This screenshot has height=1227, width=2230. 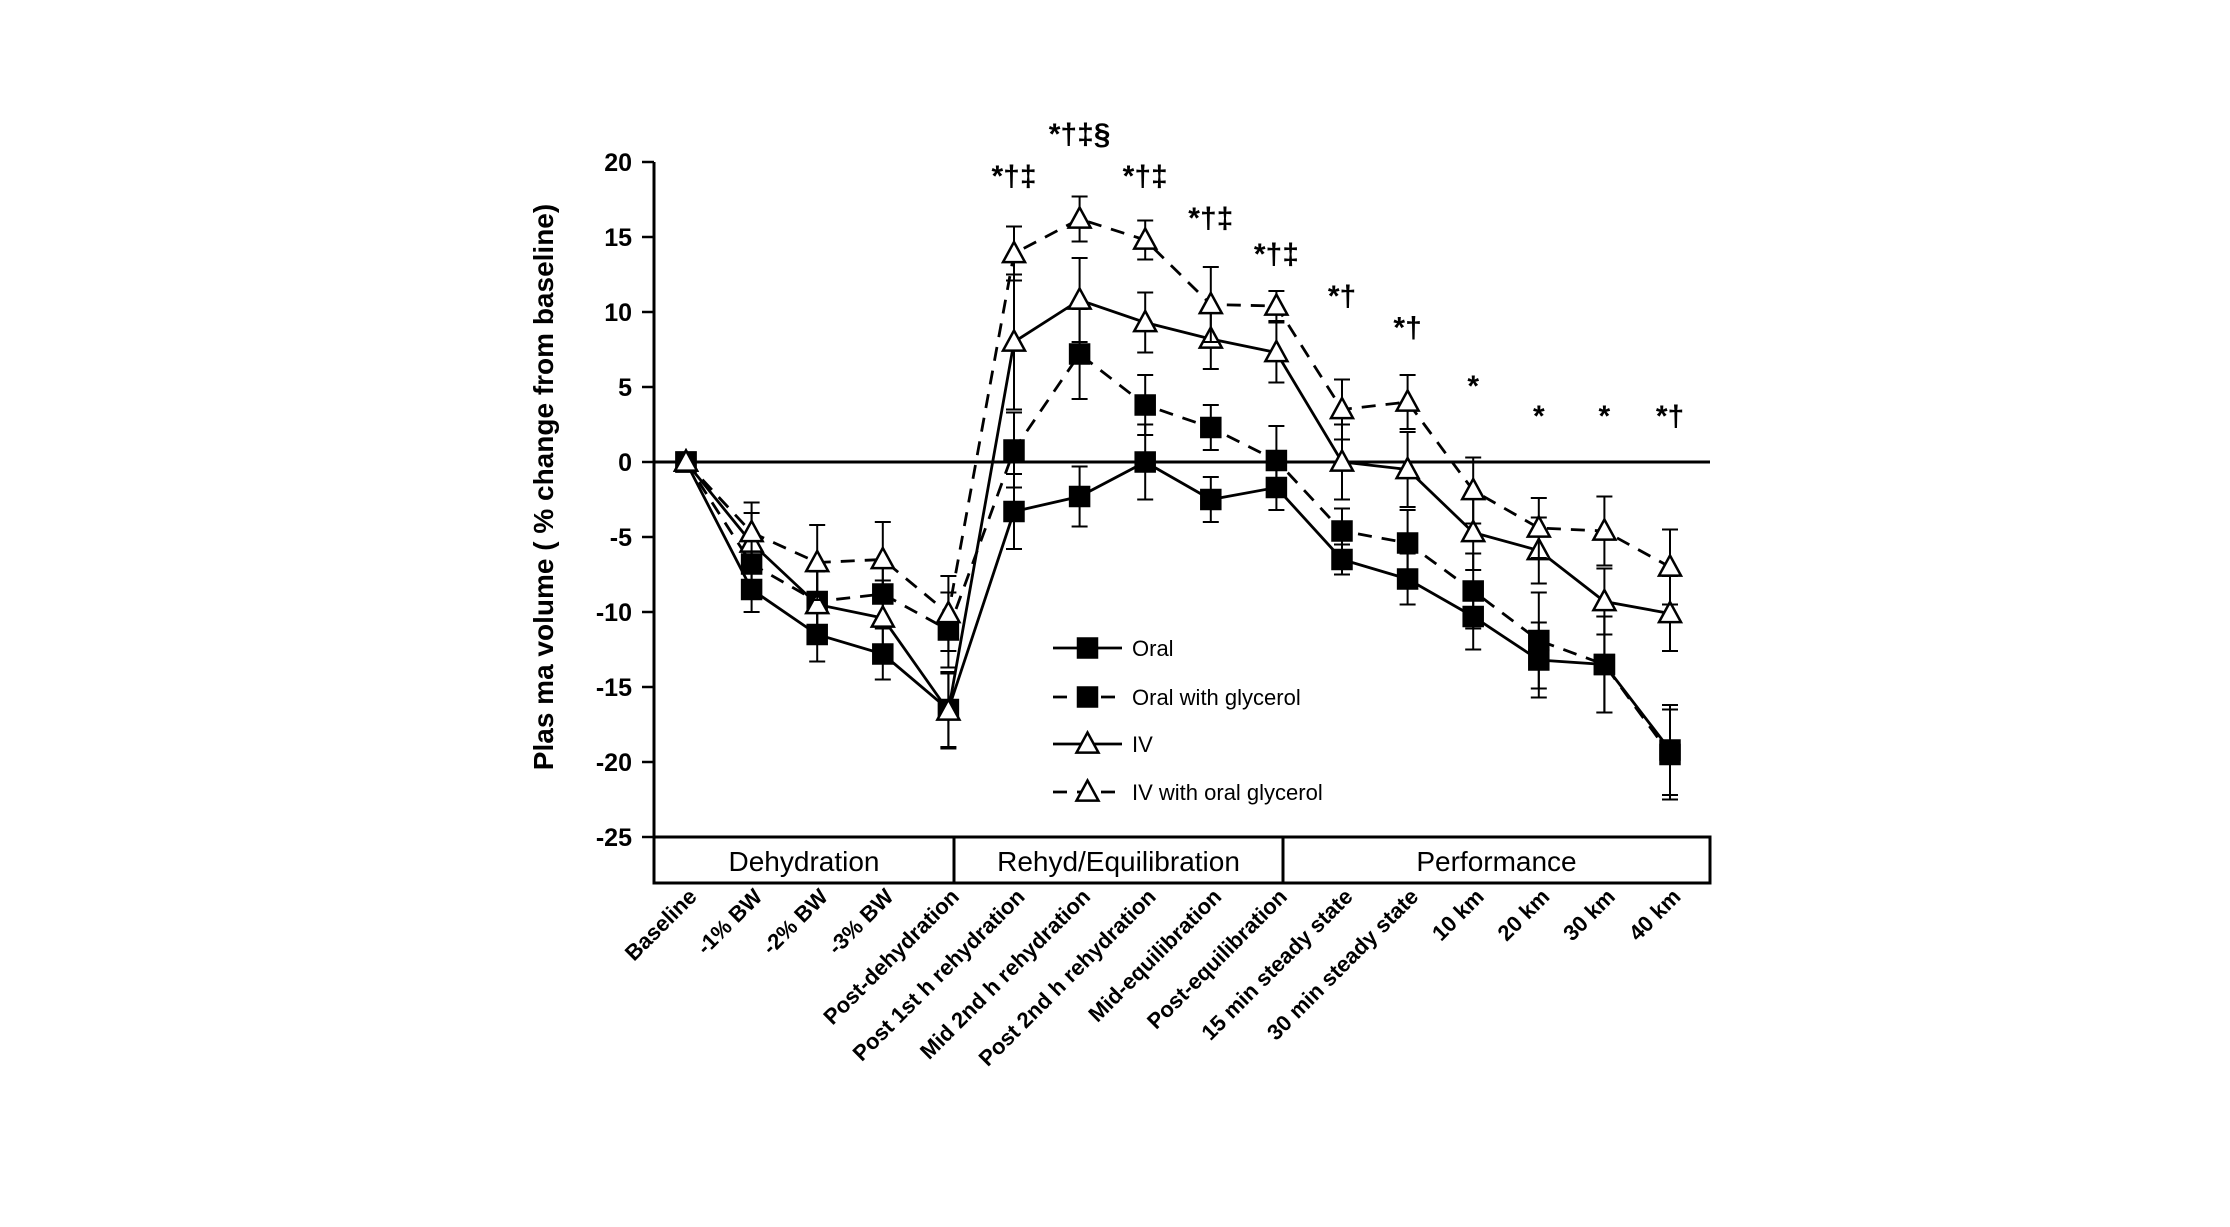 What do you see at coordinates (795, 922) in the screenshot?
I see `x-tick-label: -2% BW` at bounding box center [795, 922].